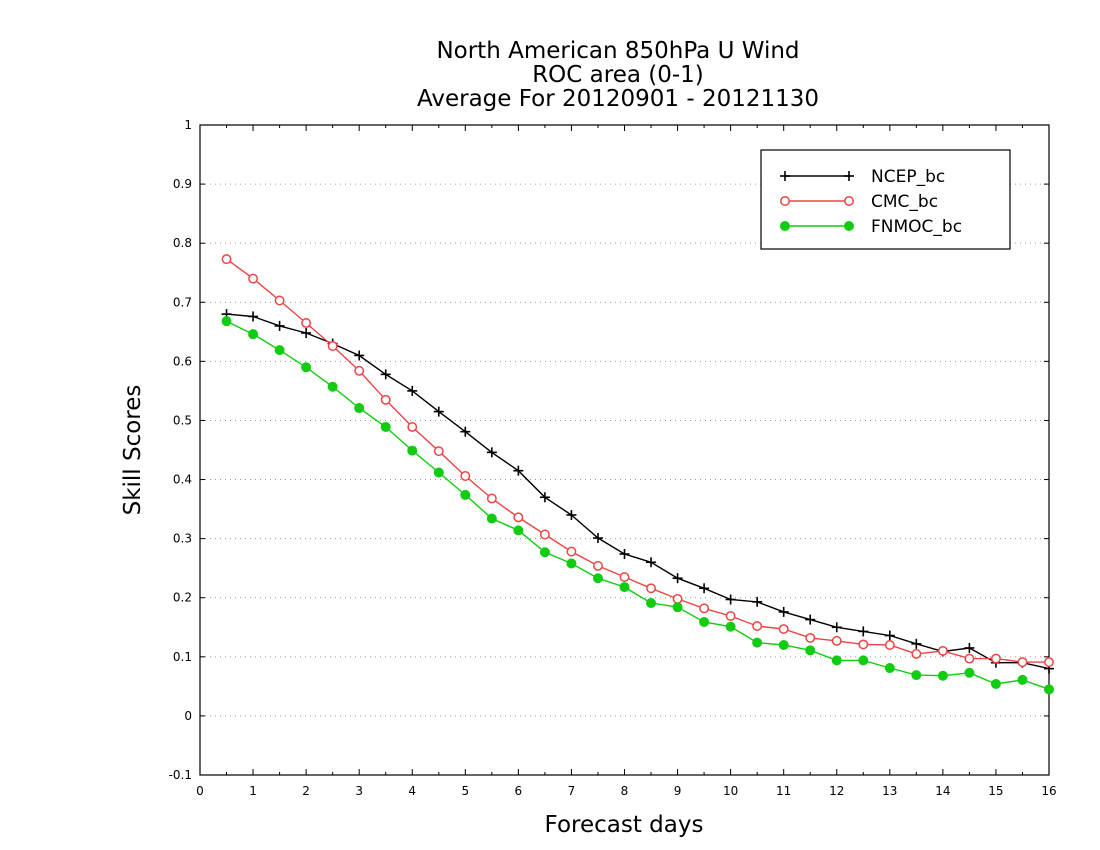  What do you see at coordinates (182, 657) in the screenshot?
I see `y-tick-label-2: 0.1` at bounding box center [182, 657].